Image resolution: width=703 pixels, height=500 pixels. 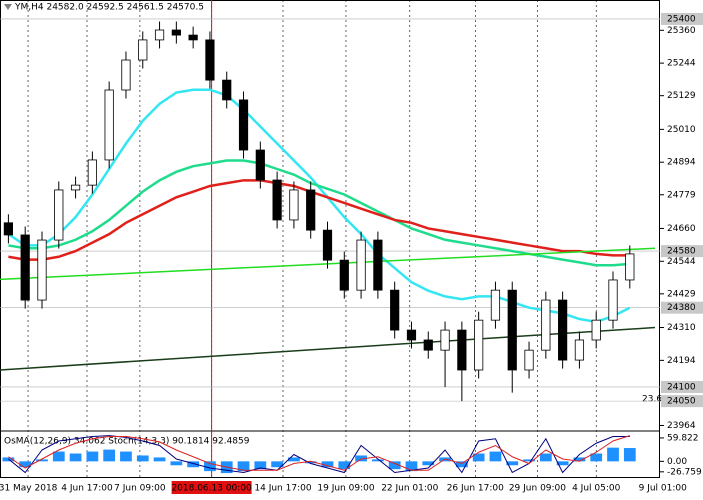 I want to click on stoch-signal, so click(x=319, y=453).